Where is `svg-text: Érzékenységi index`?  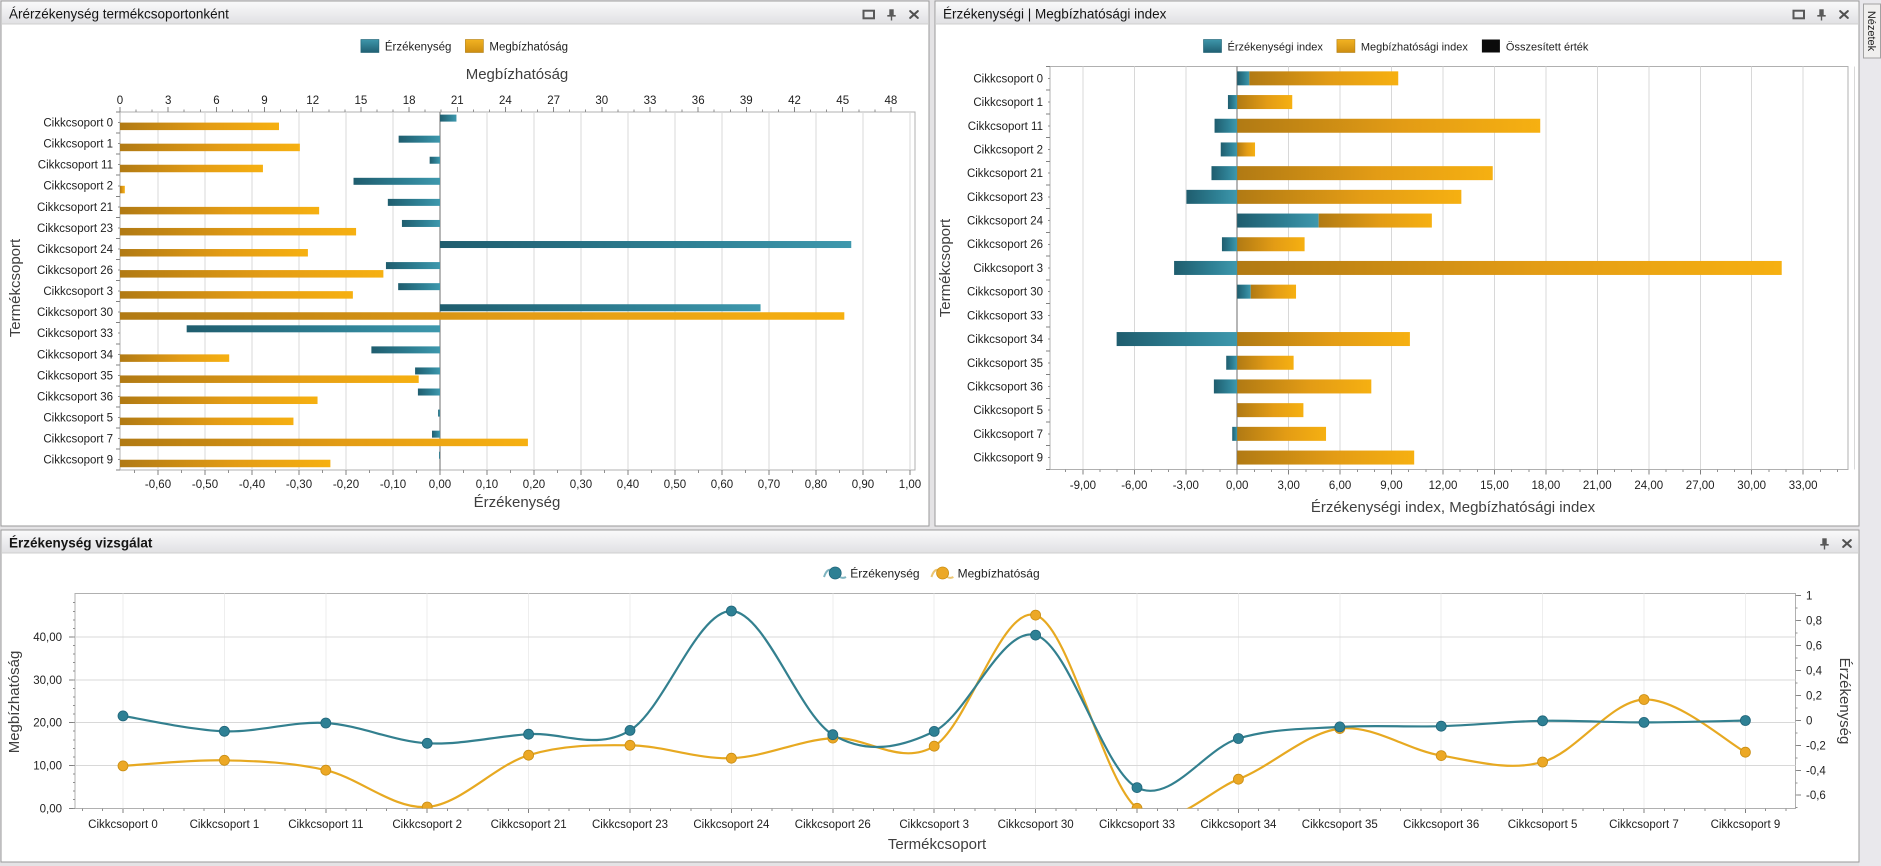 svg-text: Érzékenységi index is located at coordinates (1276, 47).